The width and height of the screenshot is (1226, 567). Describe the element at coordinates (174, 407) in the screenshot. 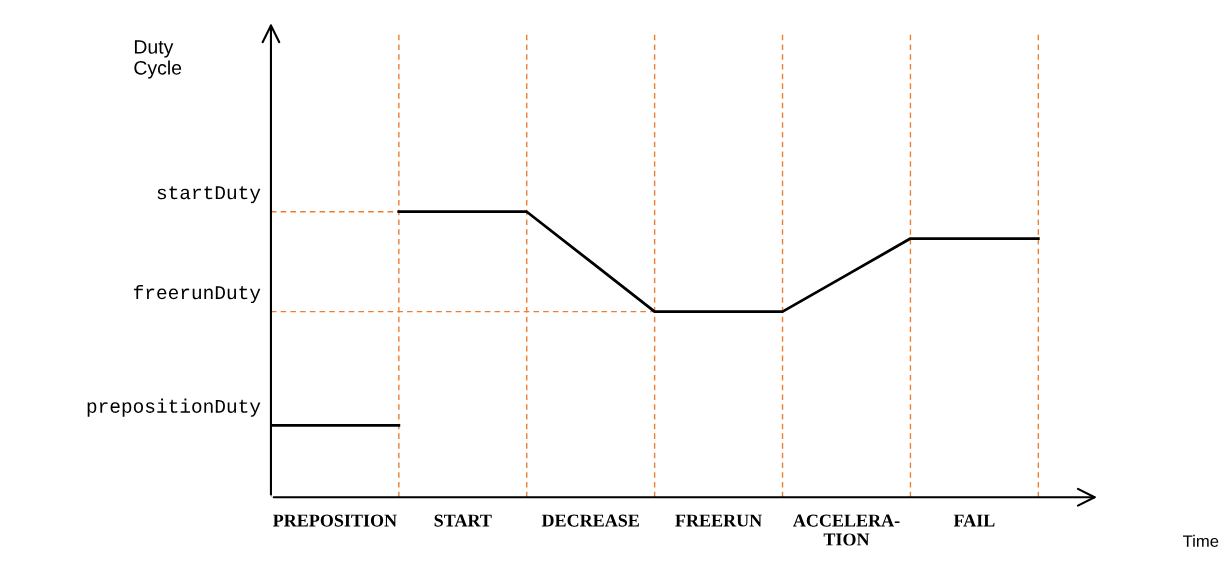

I see `annotation: prepositionDuty` at that location.